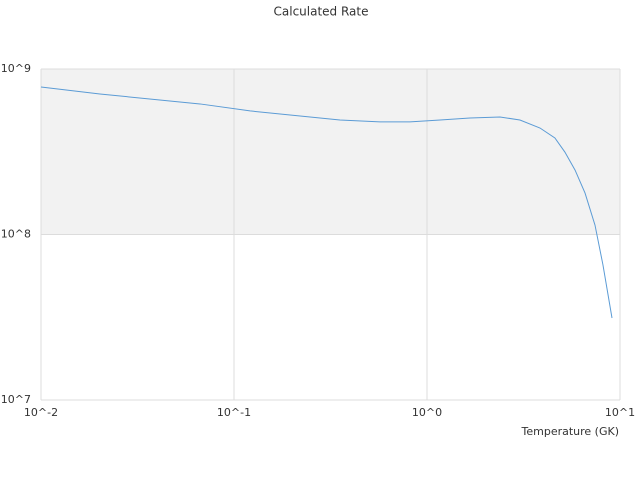  What do you see at coordinates (16, 234) in the screenshot?
I see `y-tick-label: 10^8` at bounding box center [16, 234].